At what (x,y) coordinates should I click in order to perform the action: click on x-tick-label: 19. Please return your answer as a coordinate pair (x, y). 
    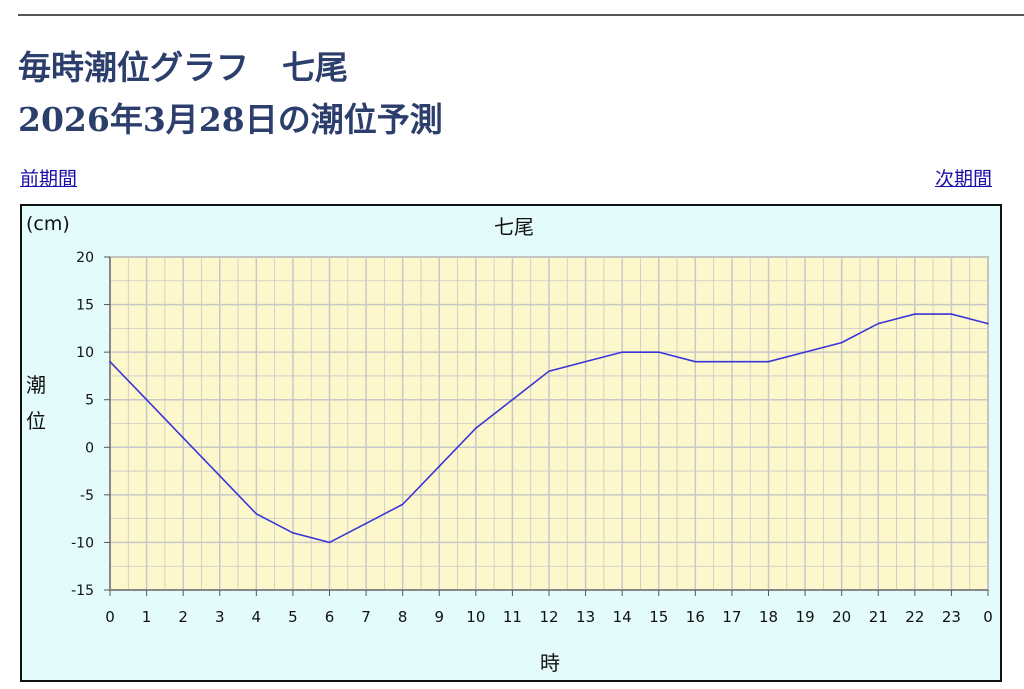
    Looking at the image, I should click on (805, 617).